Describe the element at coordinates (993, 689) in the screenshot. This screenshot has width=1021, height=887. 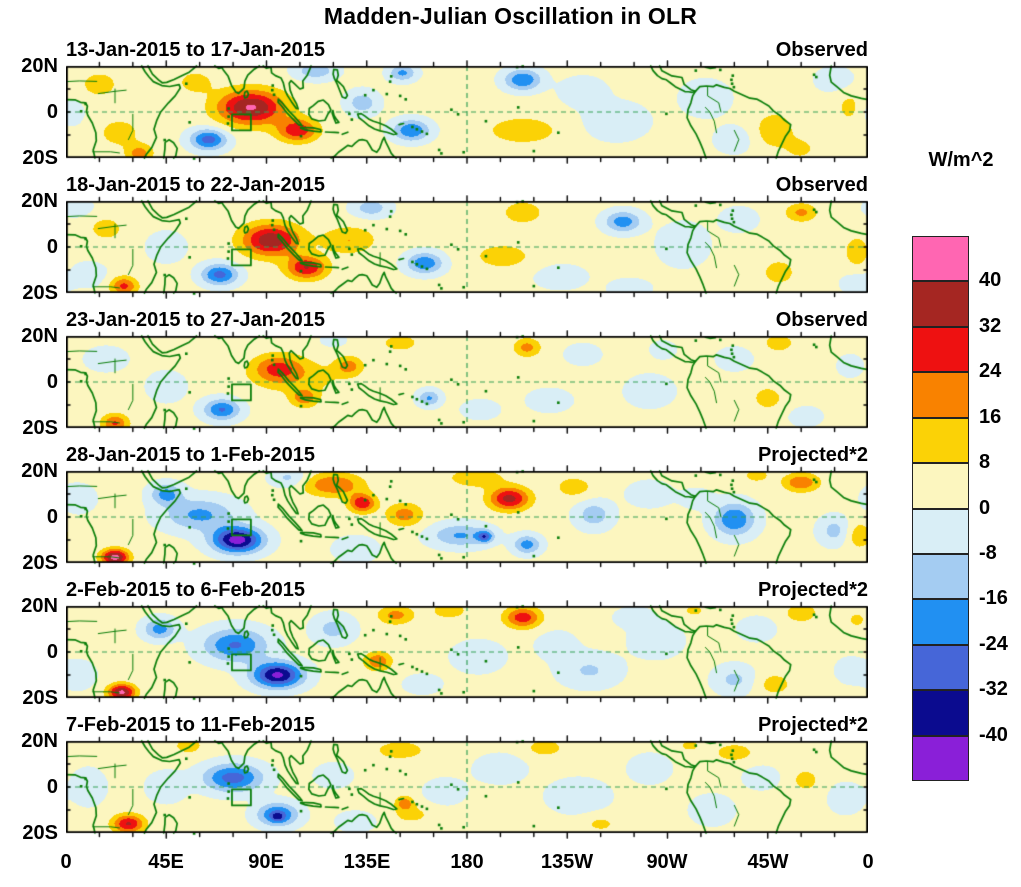
I see `colorbar-tick--32: -32` at that location.